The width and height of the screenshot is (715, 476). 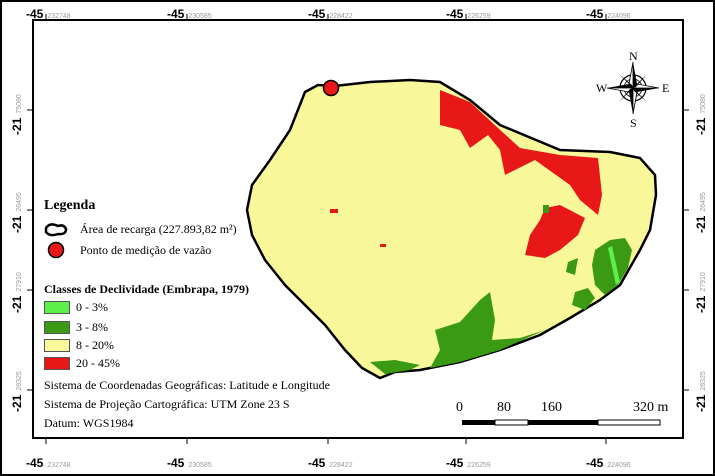 What do you see at coordinates (614, 265) in the screenshot?
I see `slope-0-3-strip` at bounding box center [614, 265].